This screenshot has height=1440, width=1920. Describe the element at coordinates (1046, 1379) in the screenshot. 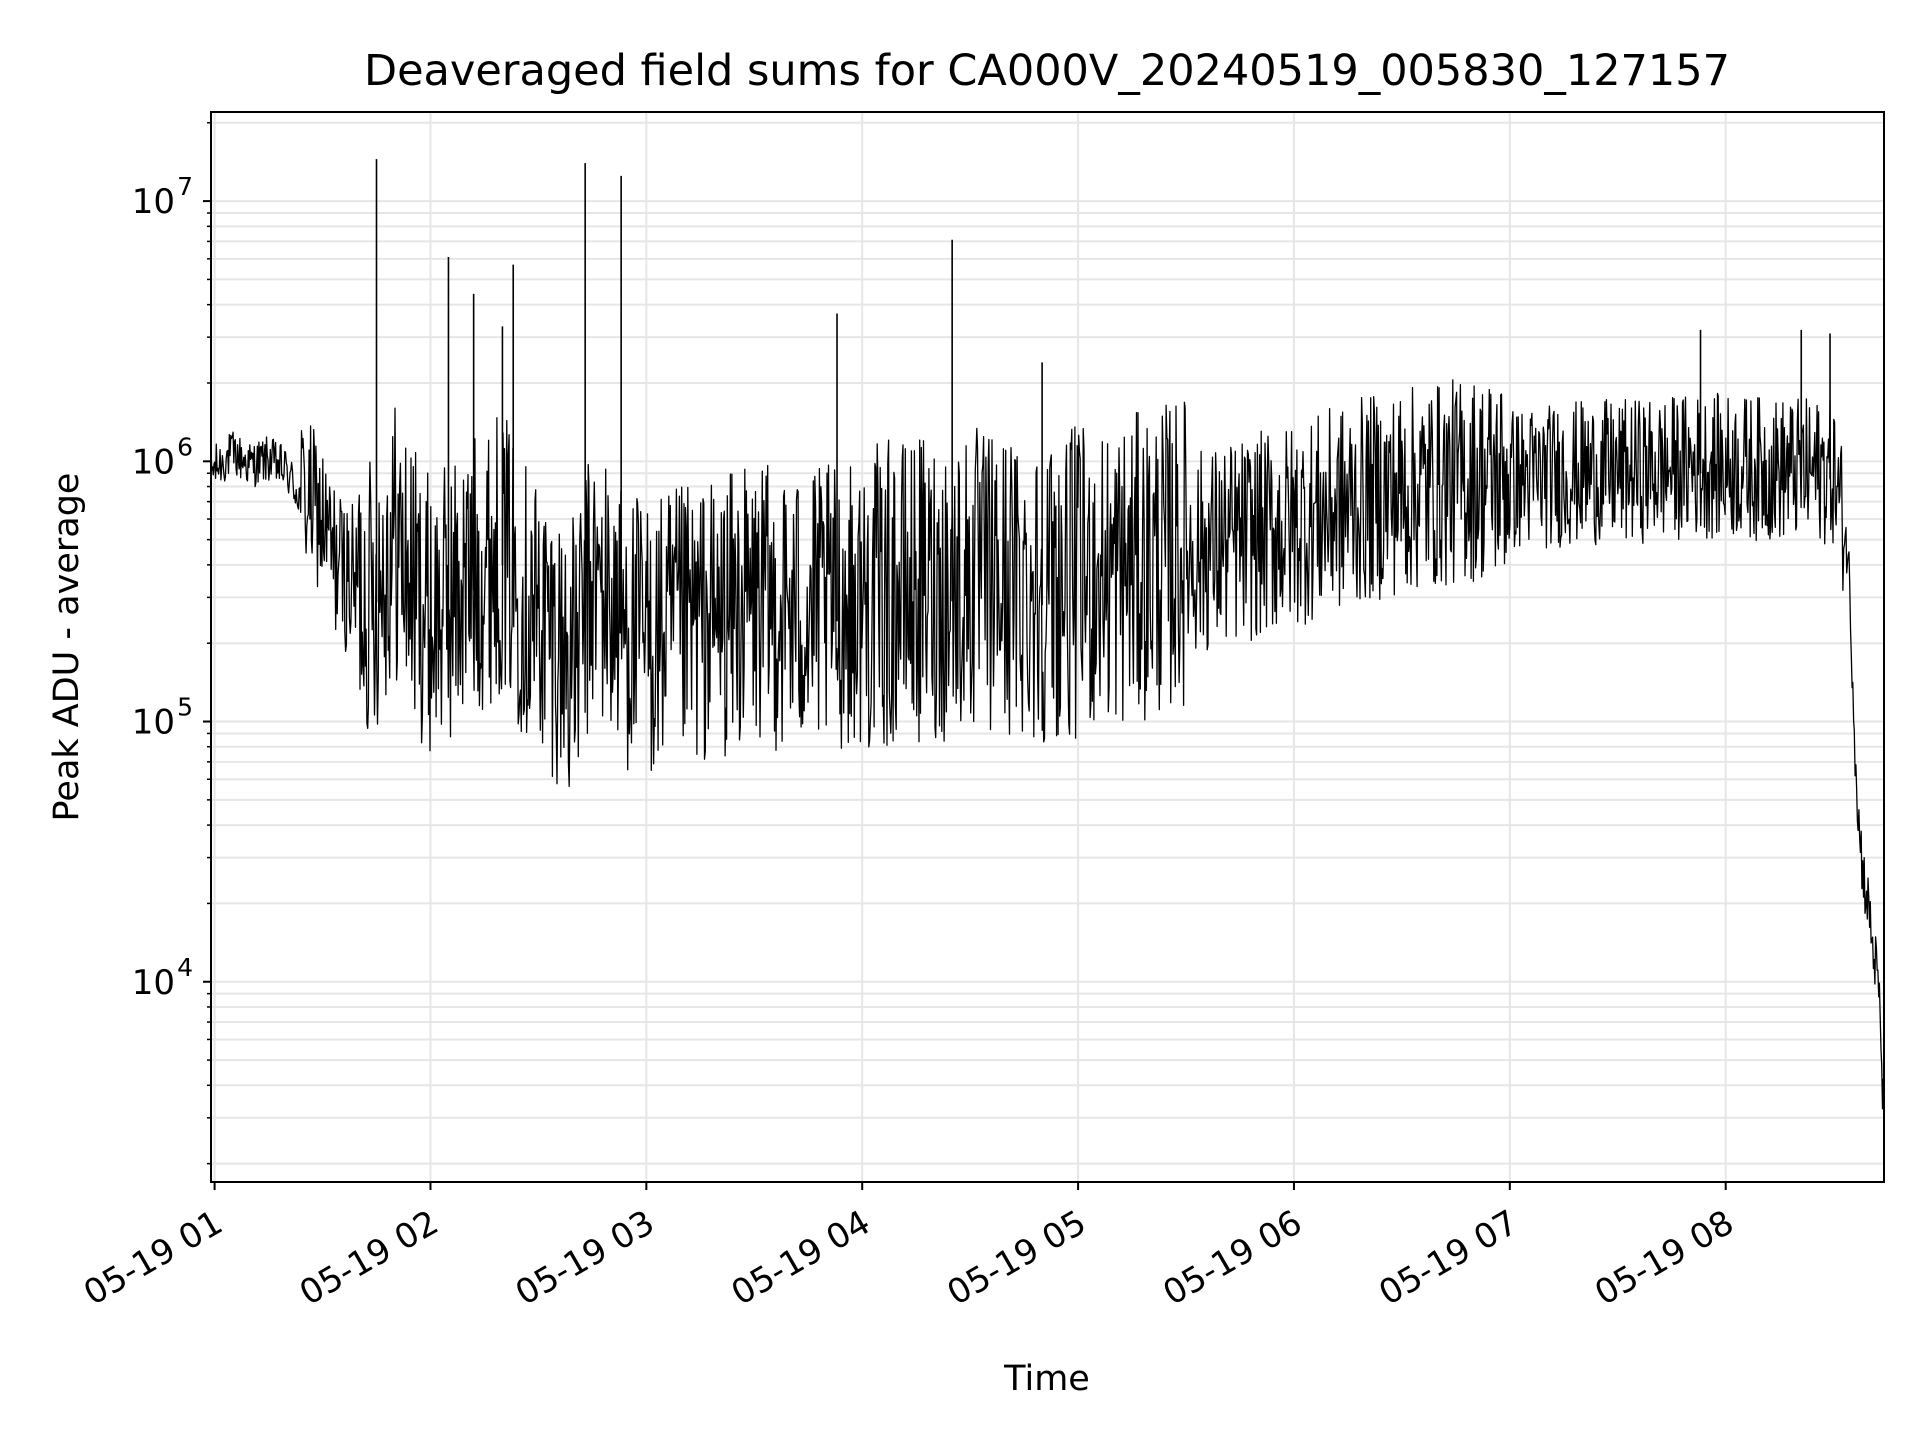

I see `x-axis-label: Time` at that location.